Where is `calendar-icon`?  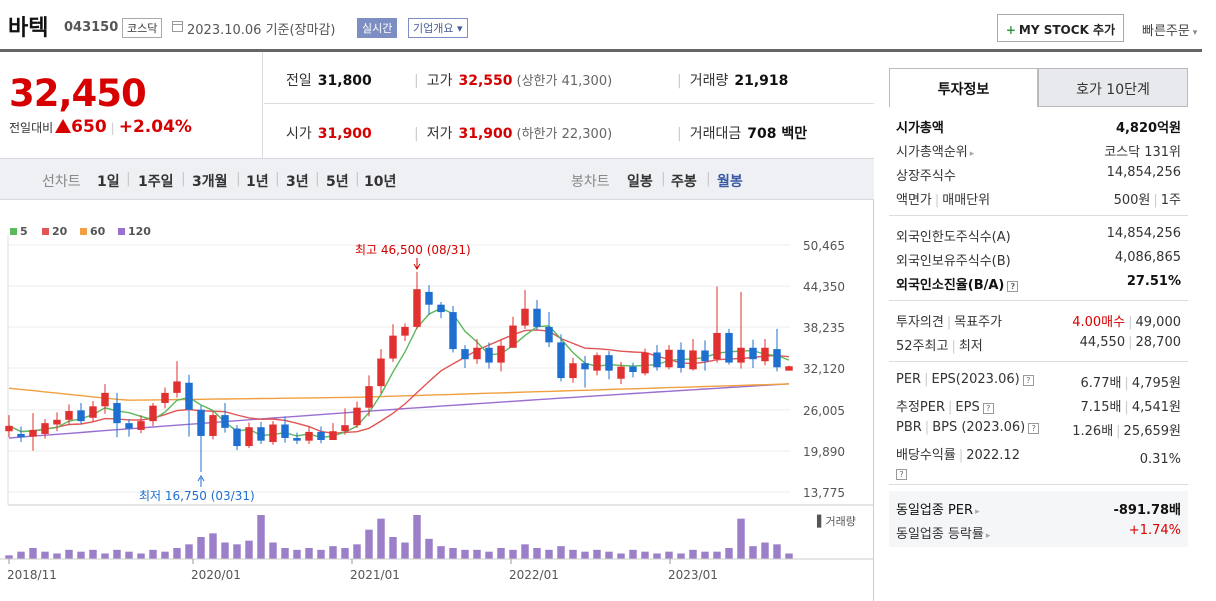
calendar-icon is located at coordinates (177, 26).